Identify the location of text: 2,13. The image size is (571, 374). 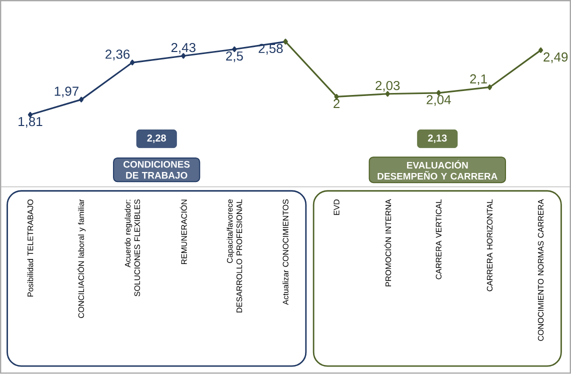
(437, 139).